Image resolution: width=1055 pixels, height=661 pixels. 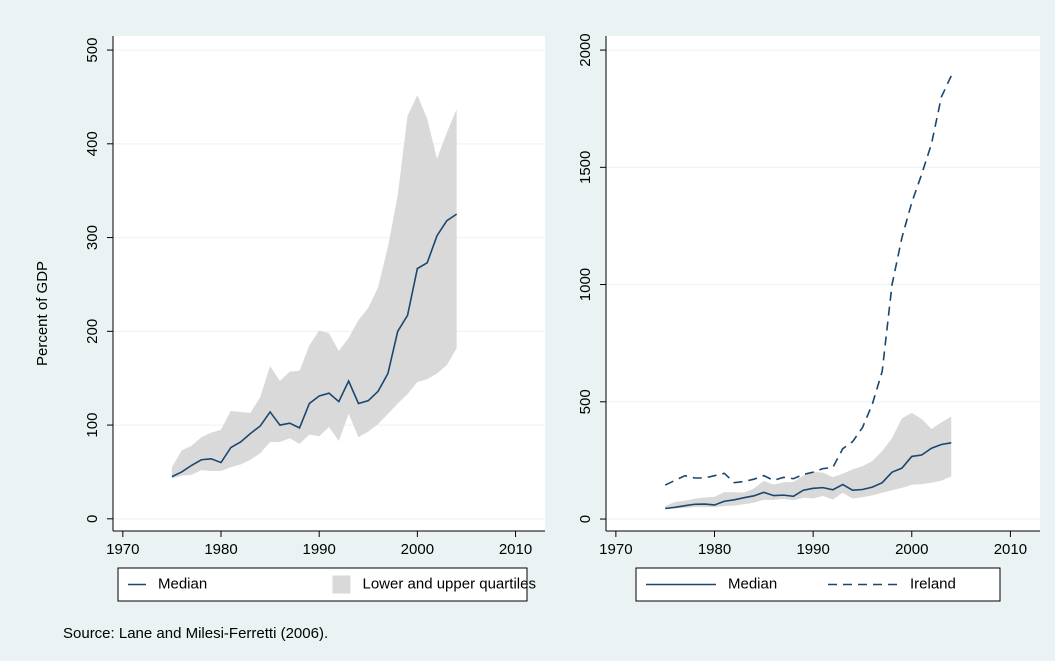 What do you see at coordinates (195, 633) in the screenshot?
I see `source-note: Source: Lane and Milesi-Ferretti (2006).` at bounding box center [195, 633].